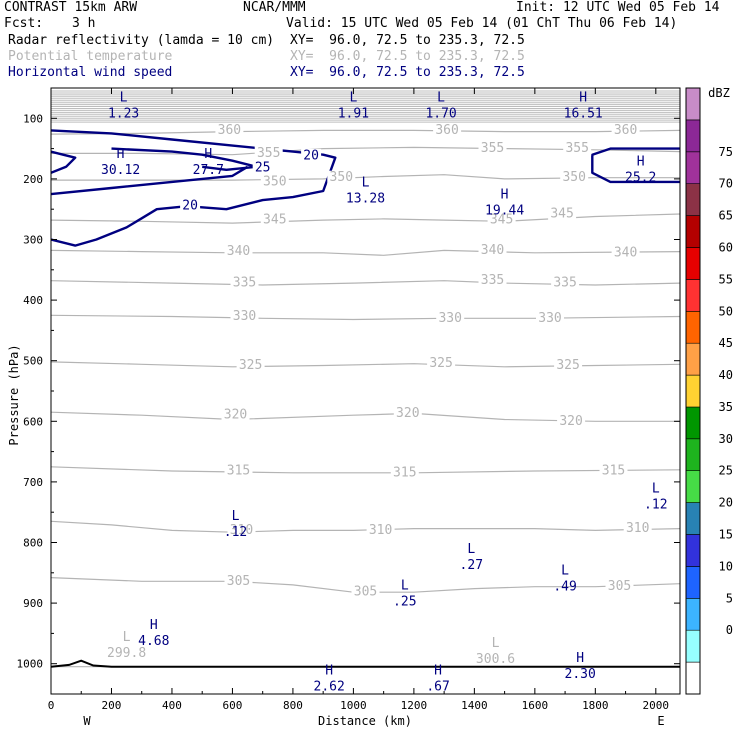 The width and height of the screenshot is (740, 740). Describe the element at coordinates (365, 663) in the screenshot. I see `surface-line` at that location.